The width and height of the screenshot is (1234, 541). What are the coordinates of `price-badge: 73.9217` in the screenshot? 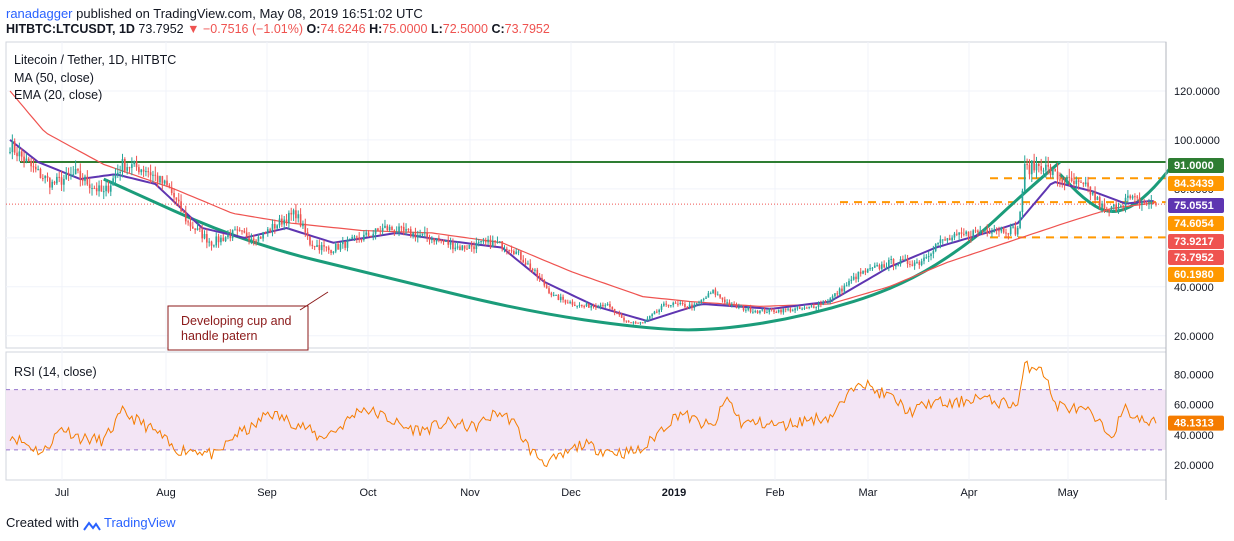 It's located at (1194, 242).